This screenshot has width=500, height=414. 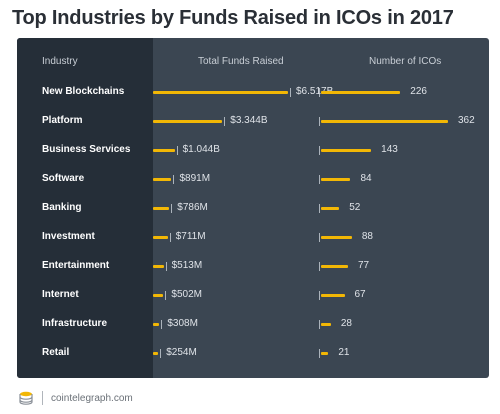 What do you see at coordinates (355, 207) in the screenshot?
I see `count-value-label: 52` at bounding box center [355, 207].